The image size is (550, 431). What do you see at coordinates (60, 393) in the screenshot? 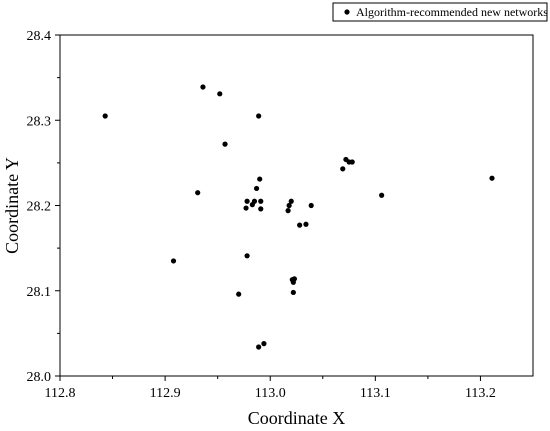
I see `x-tick-label: 112.8` at bounding box center [60, 393].